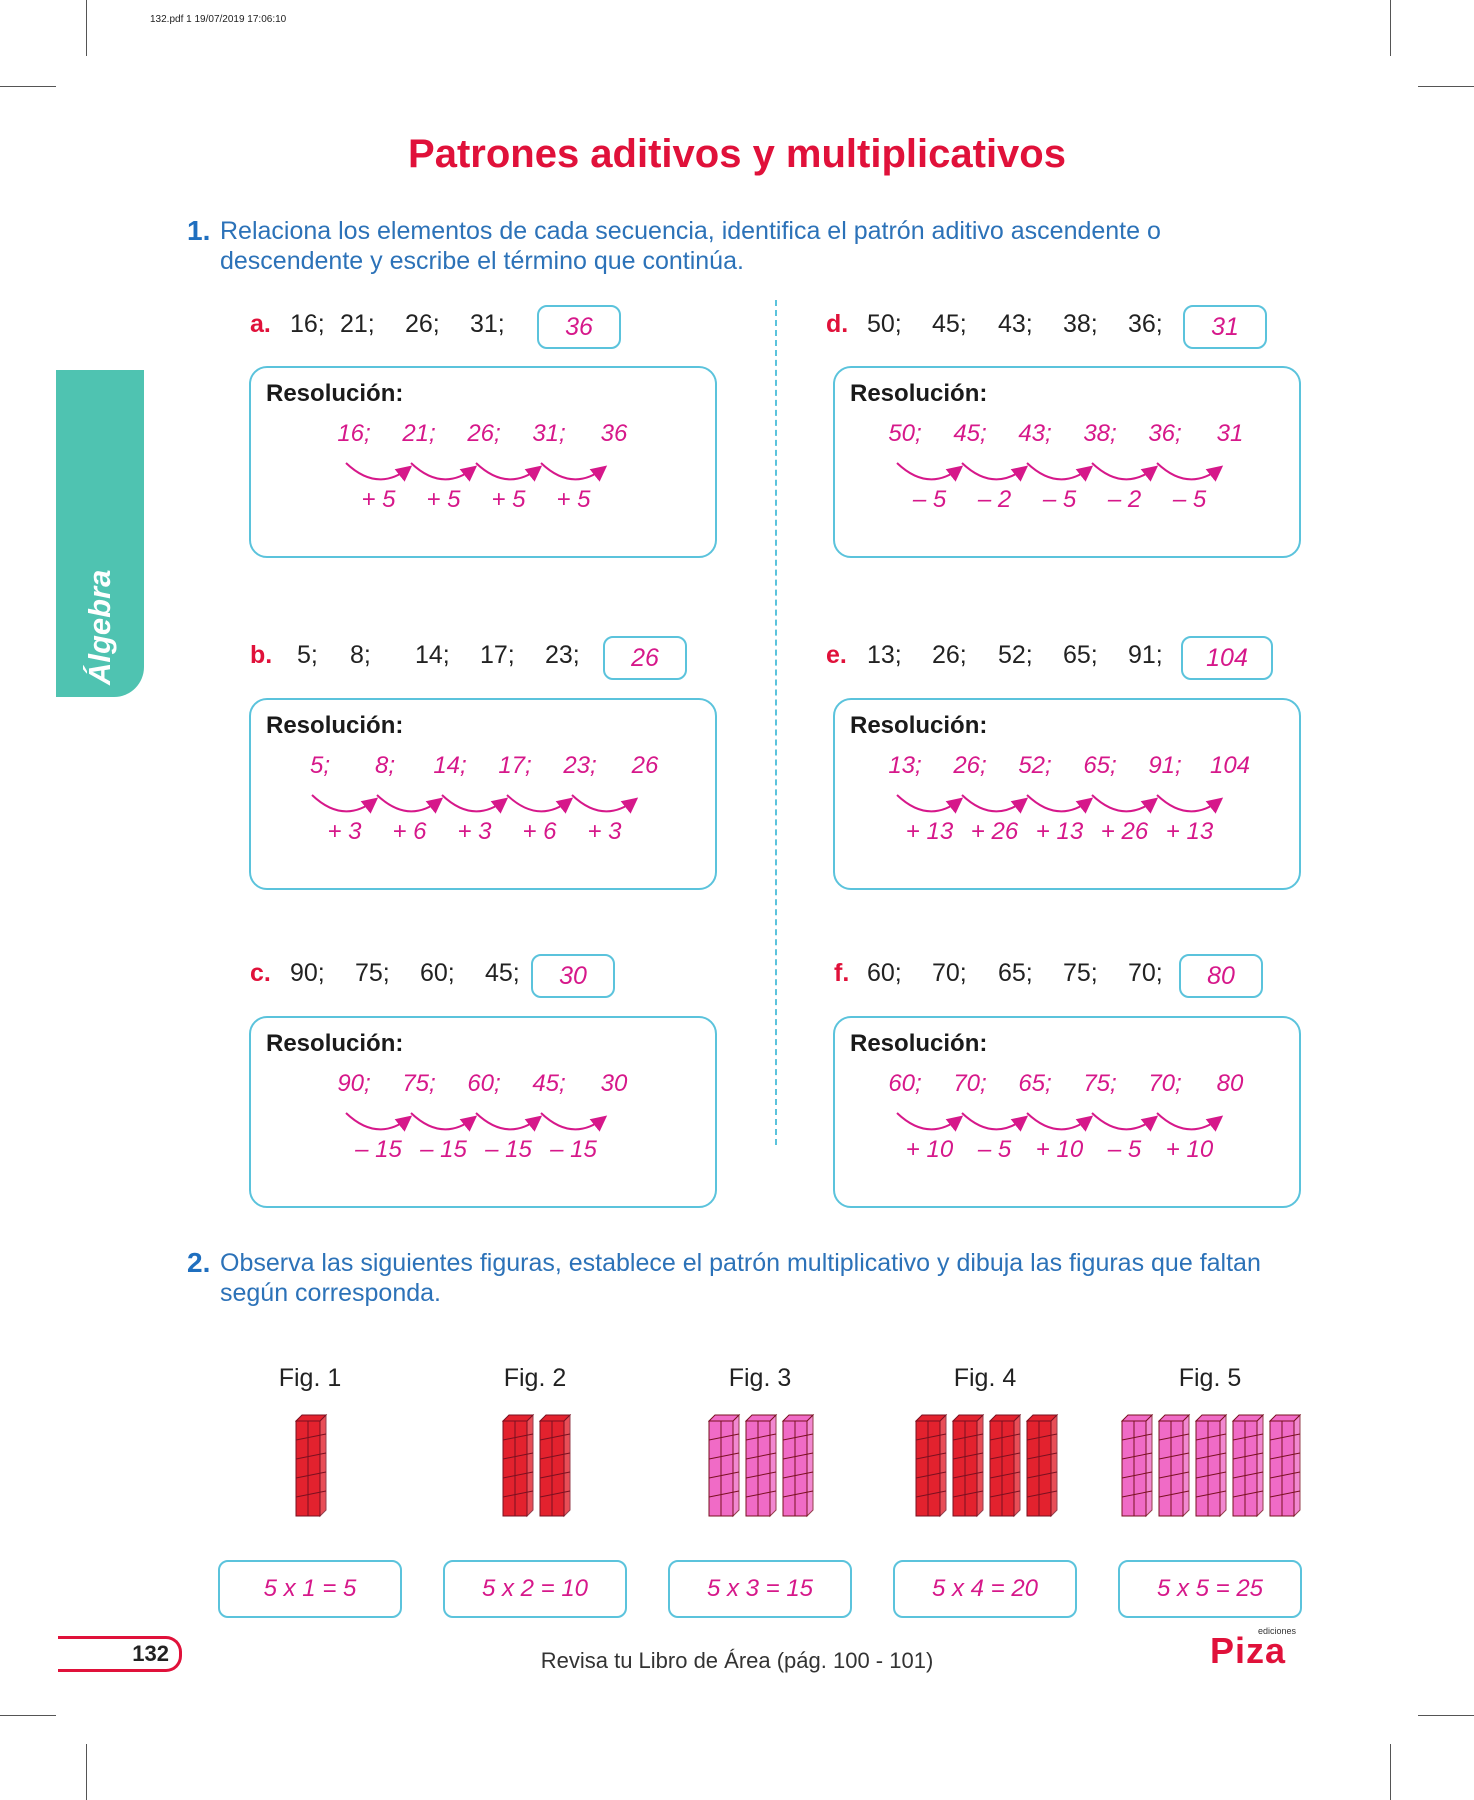  I want to click on resolution-term: 52;, so click(1035, 765).